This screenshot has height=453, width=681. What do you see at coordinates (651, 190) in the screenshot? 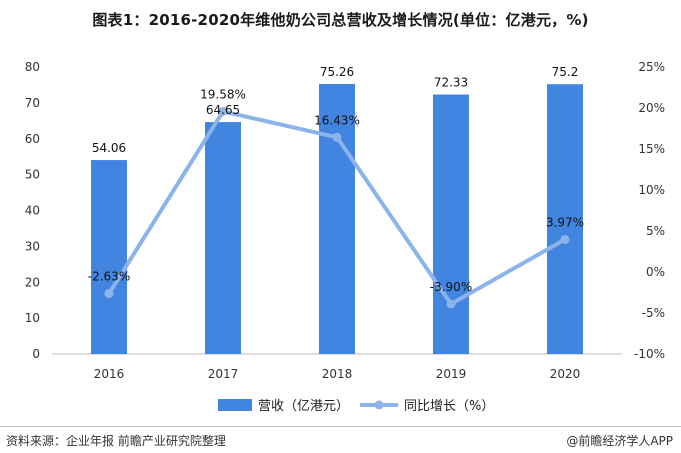
I see `right-tick-label: 10%` at bounding box center [651, 190].